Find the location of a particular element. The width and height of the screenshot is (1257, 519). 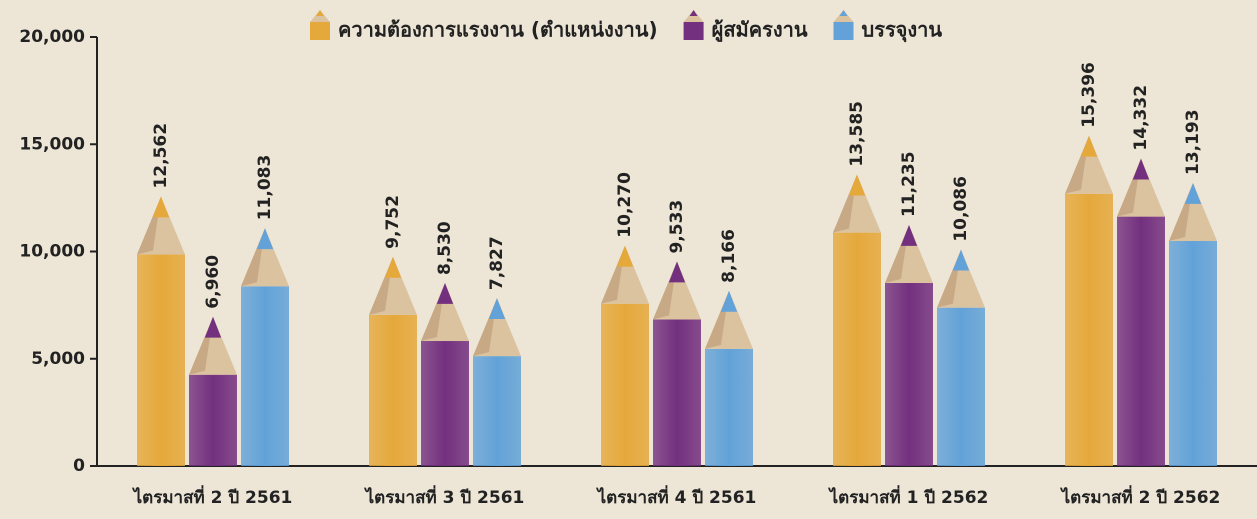

value-label: 8,530 is located at coordinates (445, 248).